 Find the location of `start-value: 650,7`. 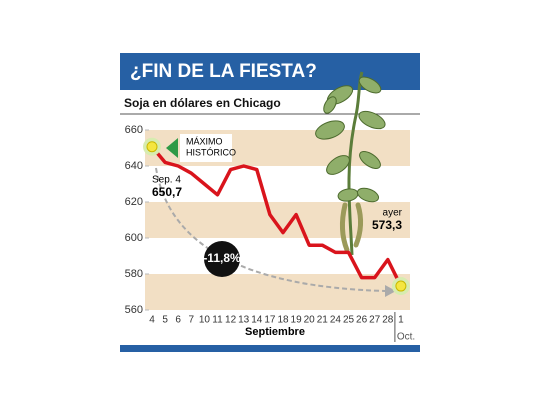

start-value: 650,7 is located at coordinates (167, 192).